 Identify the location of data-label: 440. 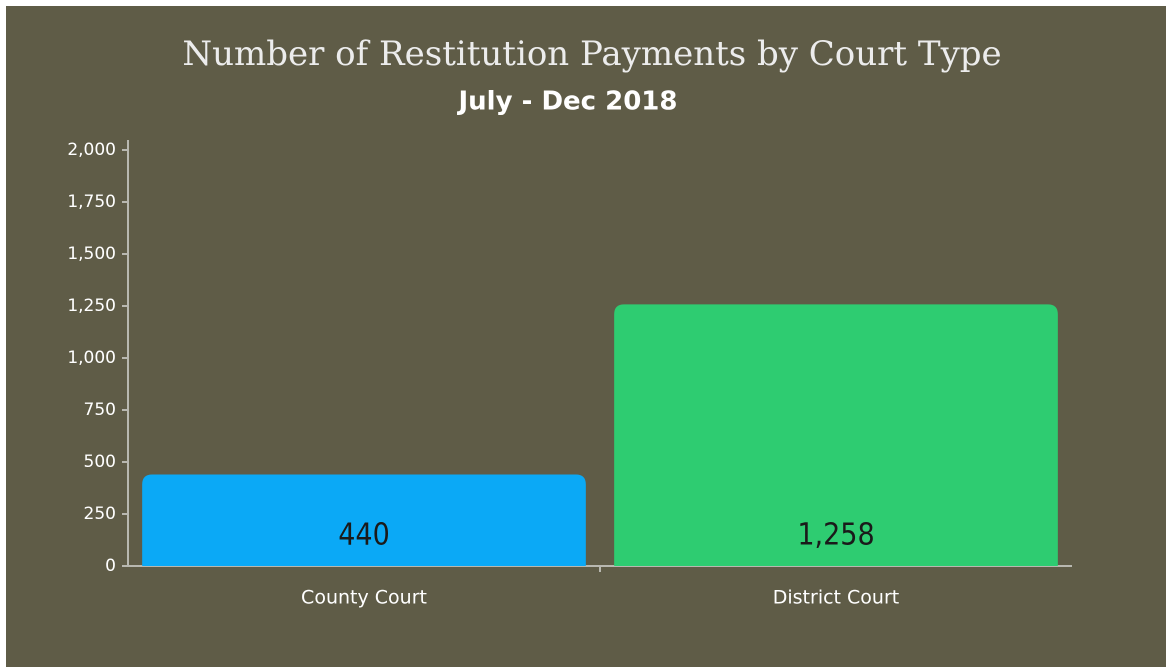
(364, 535).